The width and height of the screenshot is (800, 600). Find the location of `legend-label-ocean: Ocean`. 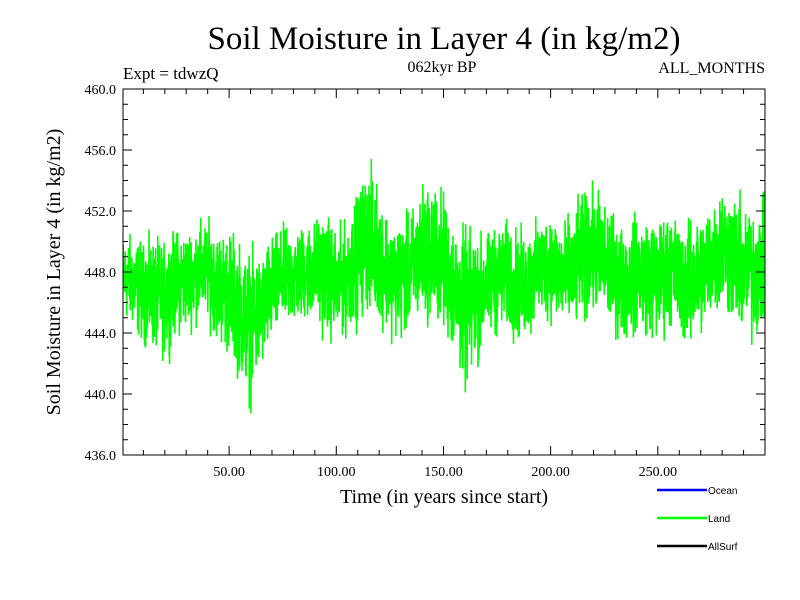

legend-label-ocean: Ocean is located at coordinates (722, 491).